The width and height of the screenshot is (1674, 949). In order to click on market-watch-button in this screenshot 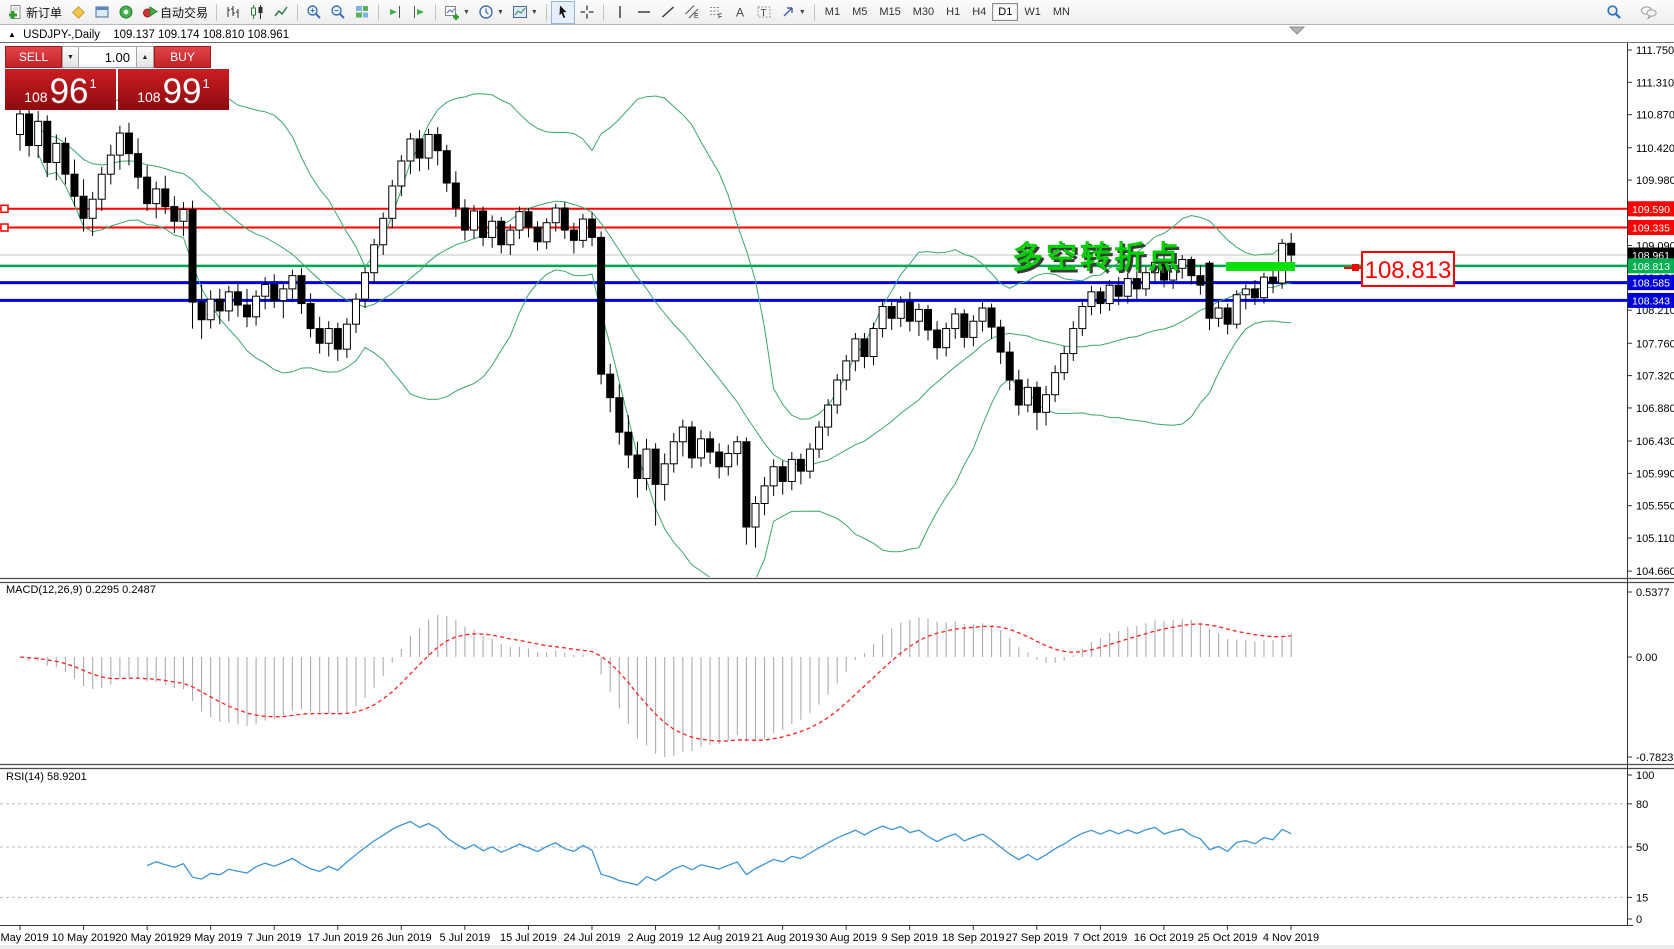, I will do `click(78, 12)`.